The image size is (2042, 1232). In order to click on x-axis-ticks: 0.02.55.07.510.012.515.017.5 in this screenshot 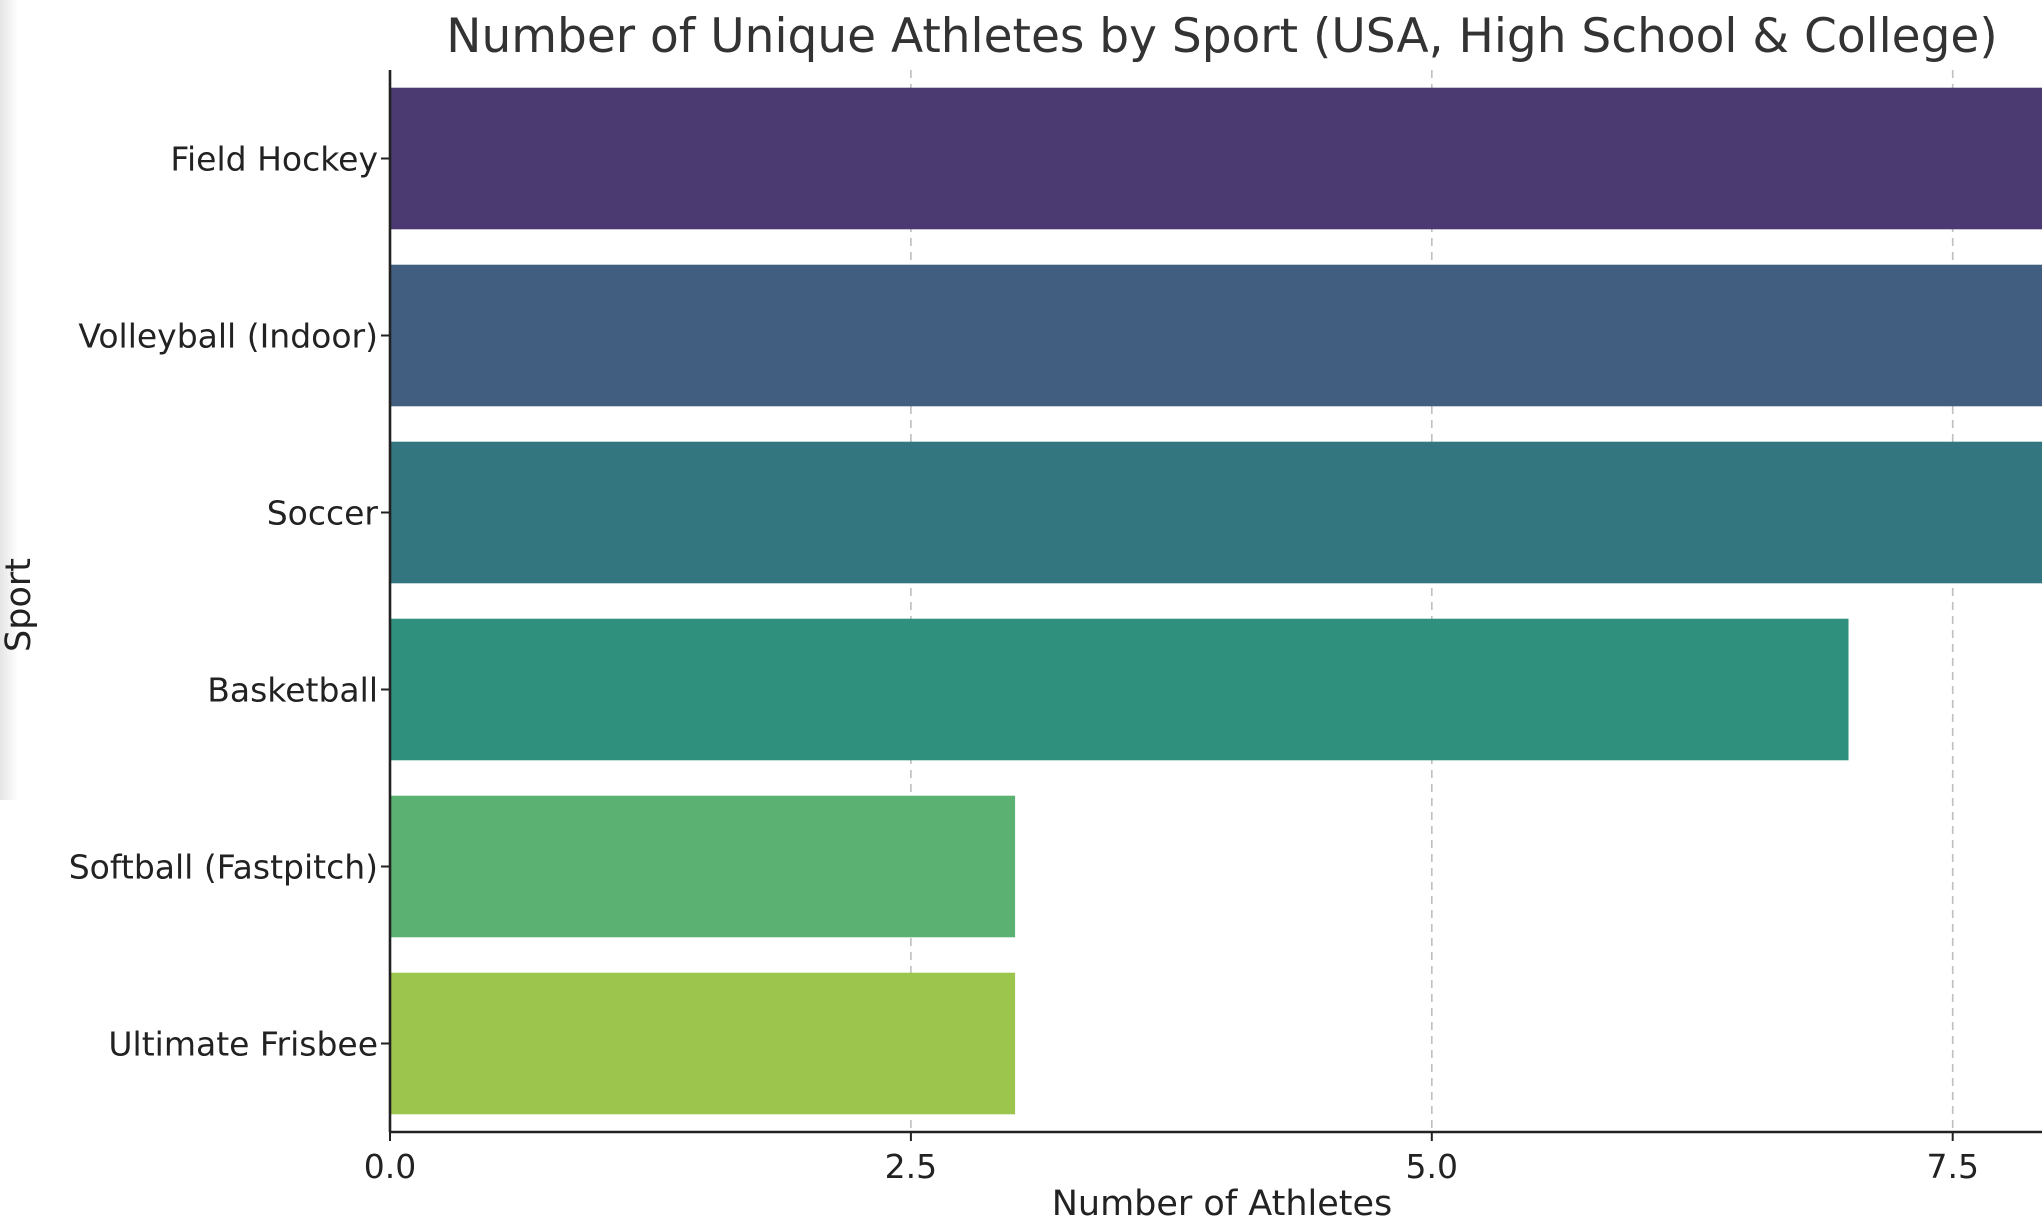, I will do `click(1171, 1159)`.